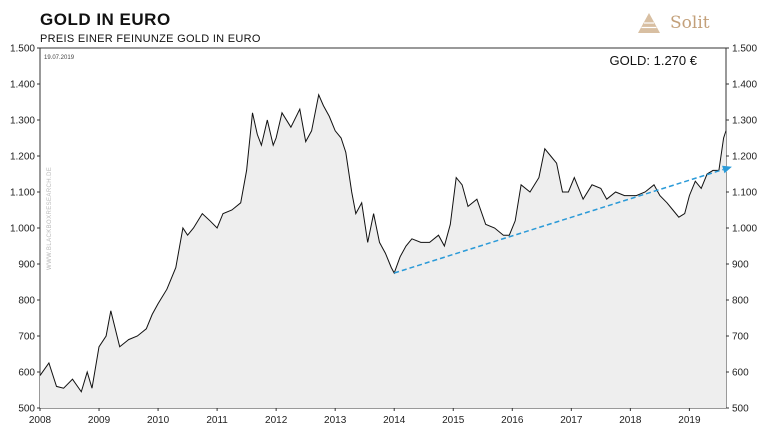 The width and height of the screenshot is (768, 432). What do you see at coordinates (22, 121) in the screenshot?
I see `y-tick-label-left: 1.300` at bounding box center [22, 121].